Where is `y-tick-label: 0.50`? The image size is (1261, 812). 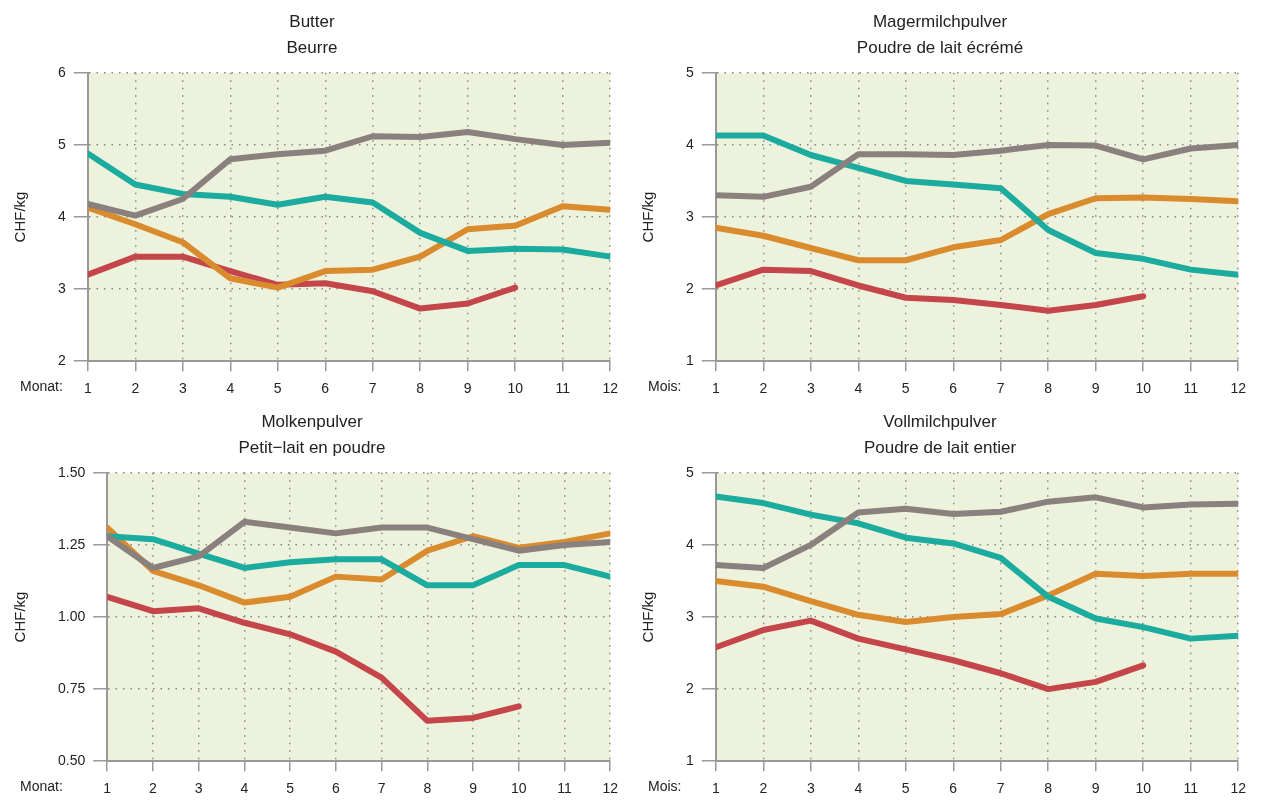 y-tick-label: 0.50 is located at coordinates (72, 760).